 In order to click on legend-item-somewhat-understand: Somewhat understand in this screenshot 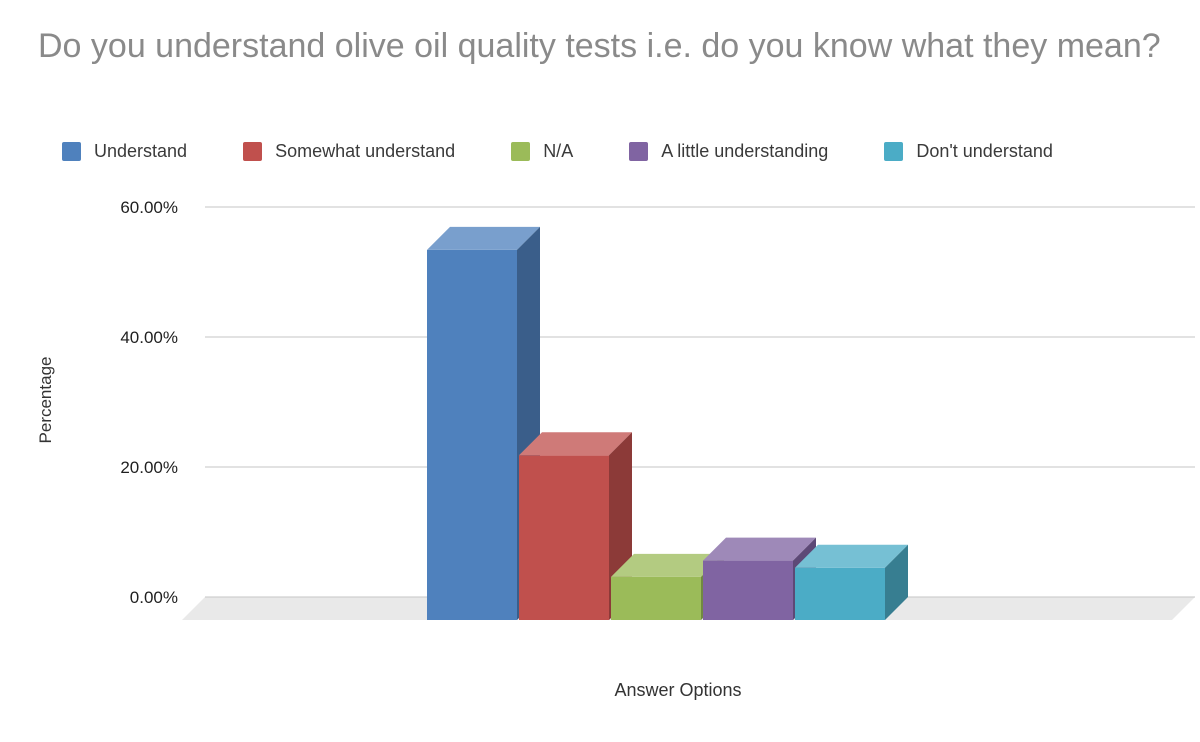, I will do `click(349, 151)`.